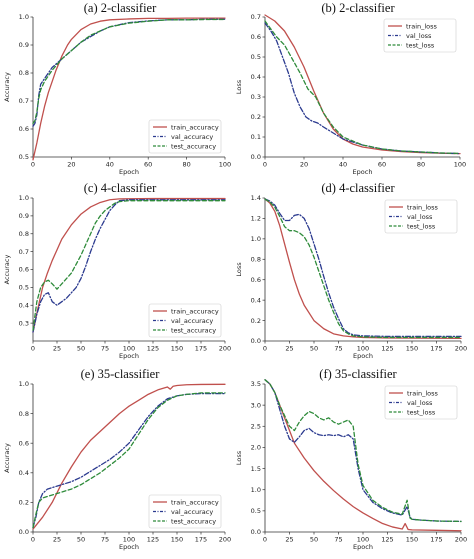 Image resolution: width=474 pixels, height=559 pixels. What do you see at coordinates (24, 323) in the screenshot?
I see `y-tick-label: 0.3` at bounding box center [24, 323].